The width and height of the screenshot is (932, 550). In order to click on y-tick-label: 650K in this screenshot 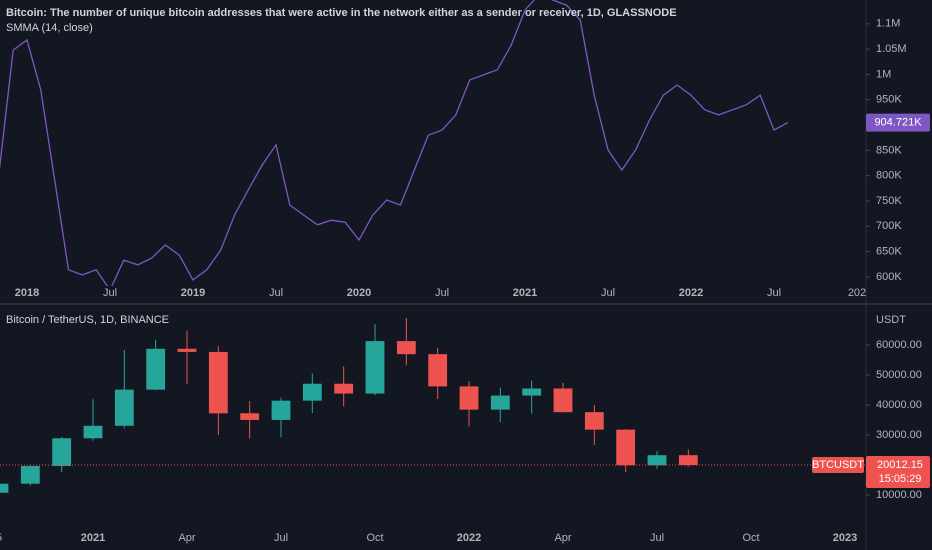, I will do `click(889, 251)`.